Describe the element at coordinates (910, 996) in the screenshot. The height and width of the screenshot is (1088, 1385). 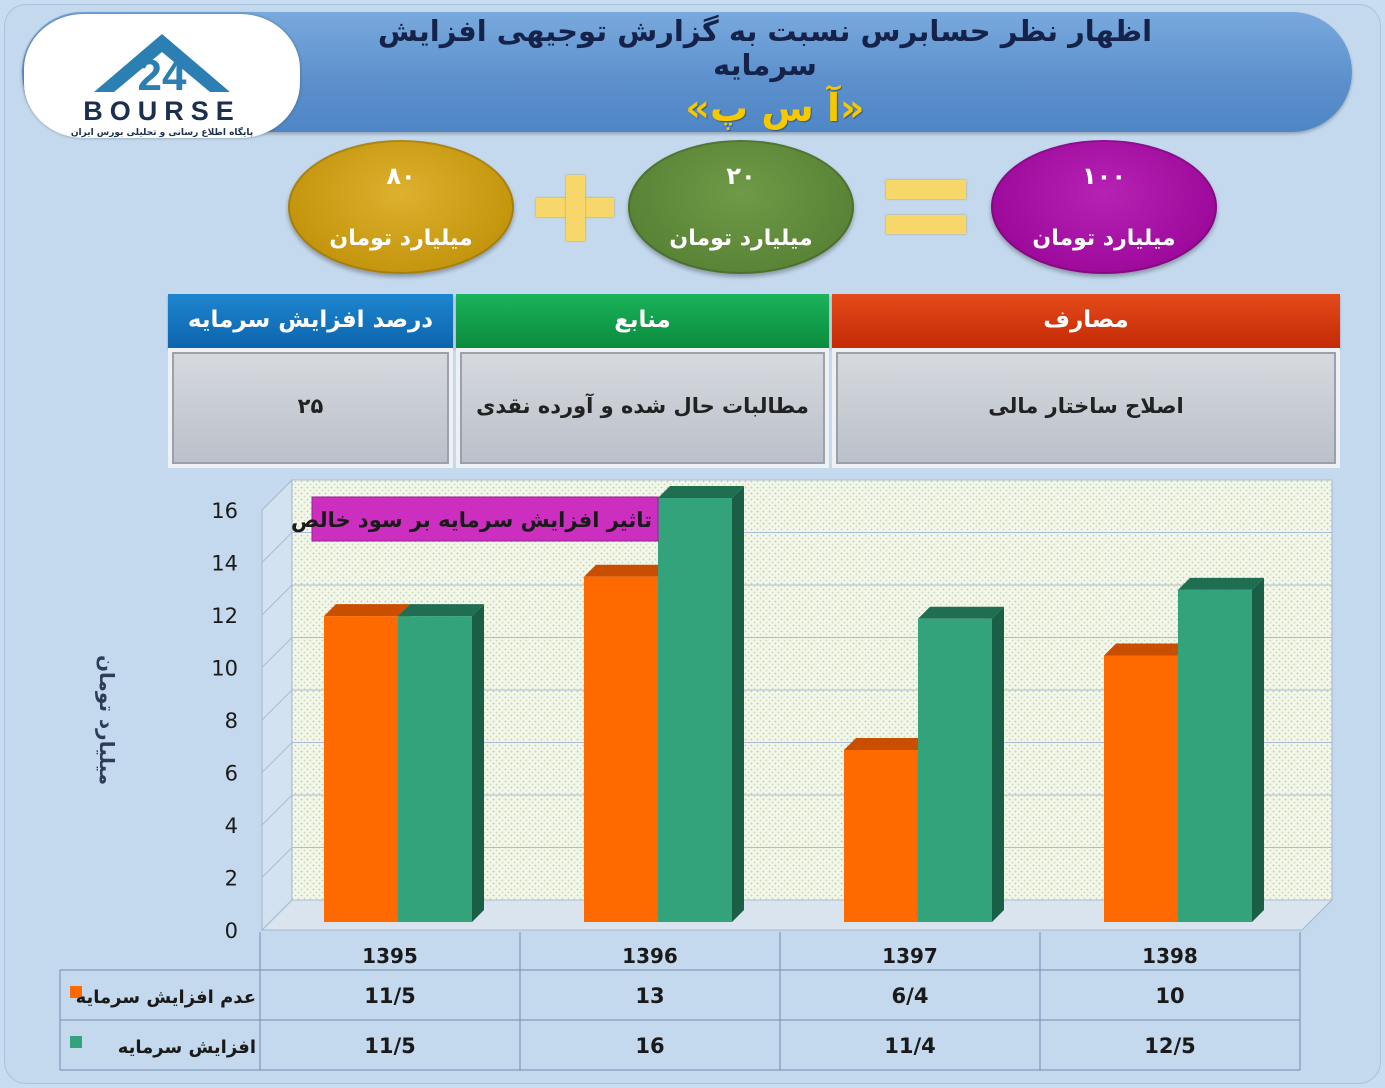
I see `data-label: 6/4` at that location.